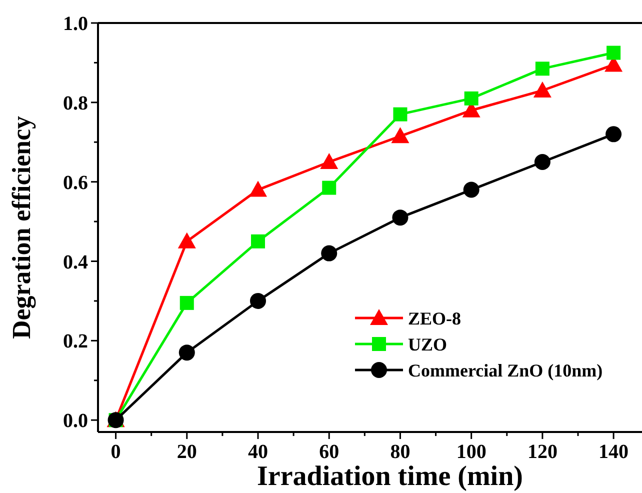 The width and height of the screenshot is (642, 493). What do you see at coordinates (75, 341) in the screenshot?
I see `y-tick-label: 0.2` at bounding box center [75, 341].